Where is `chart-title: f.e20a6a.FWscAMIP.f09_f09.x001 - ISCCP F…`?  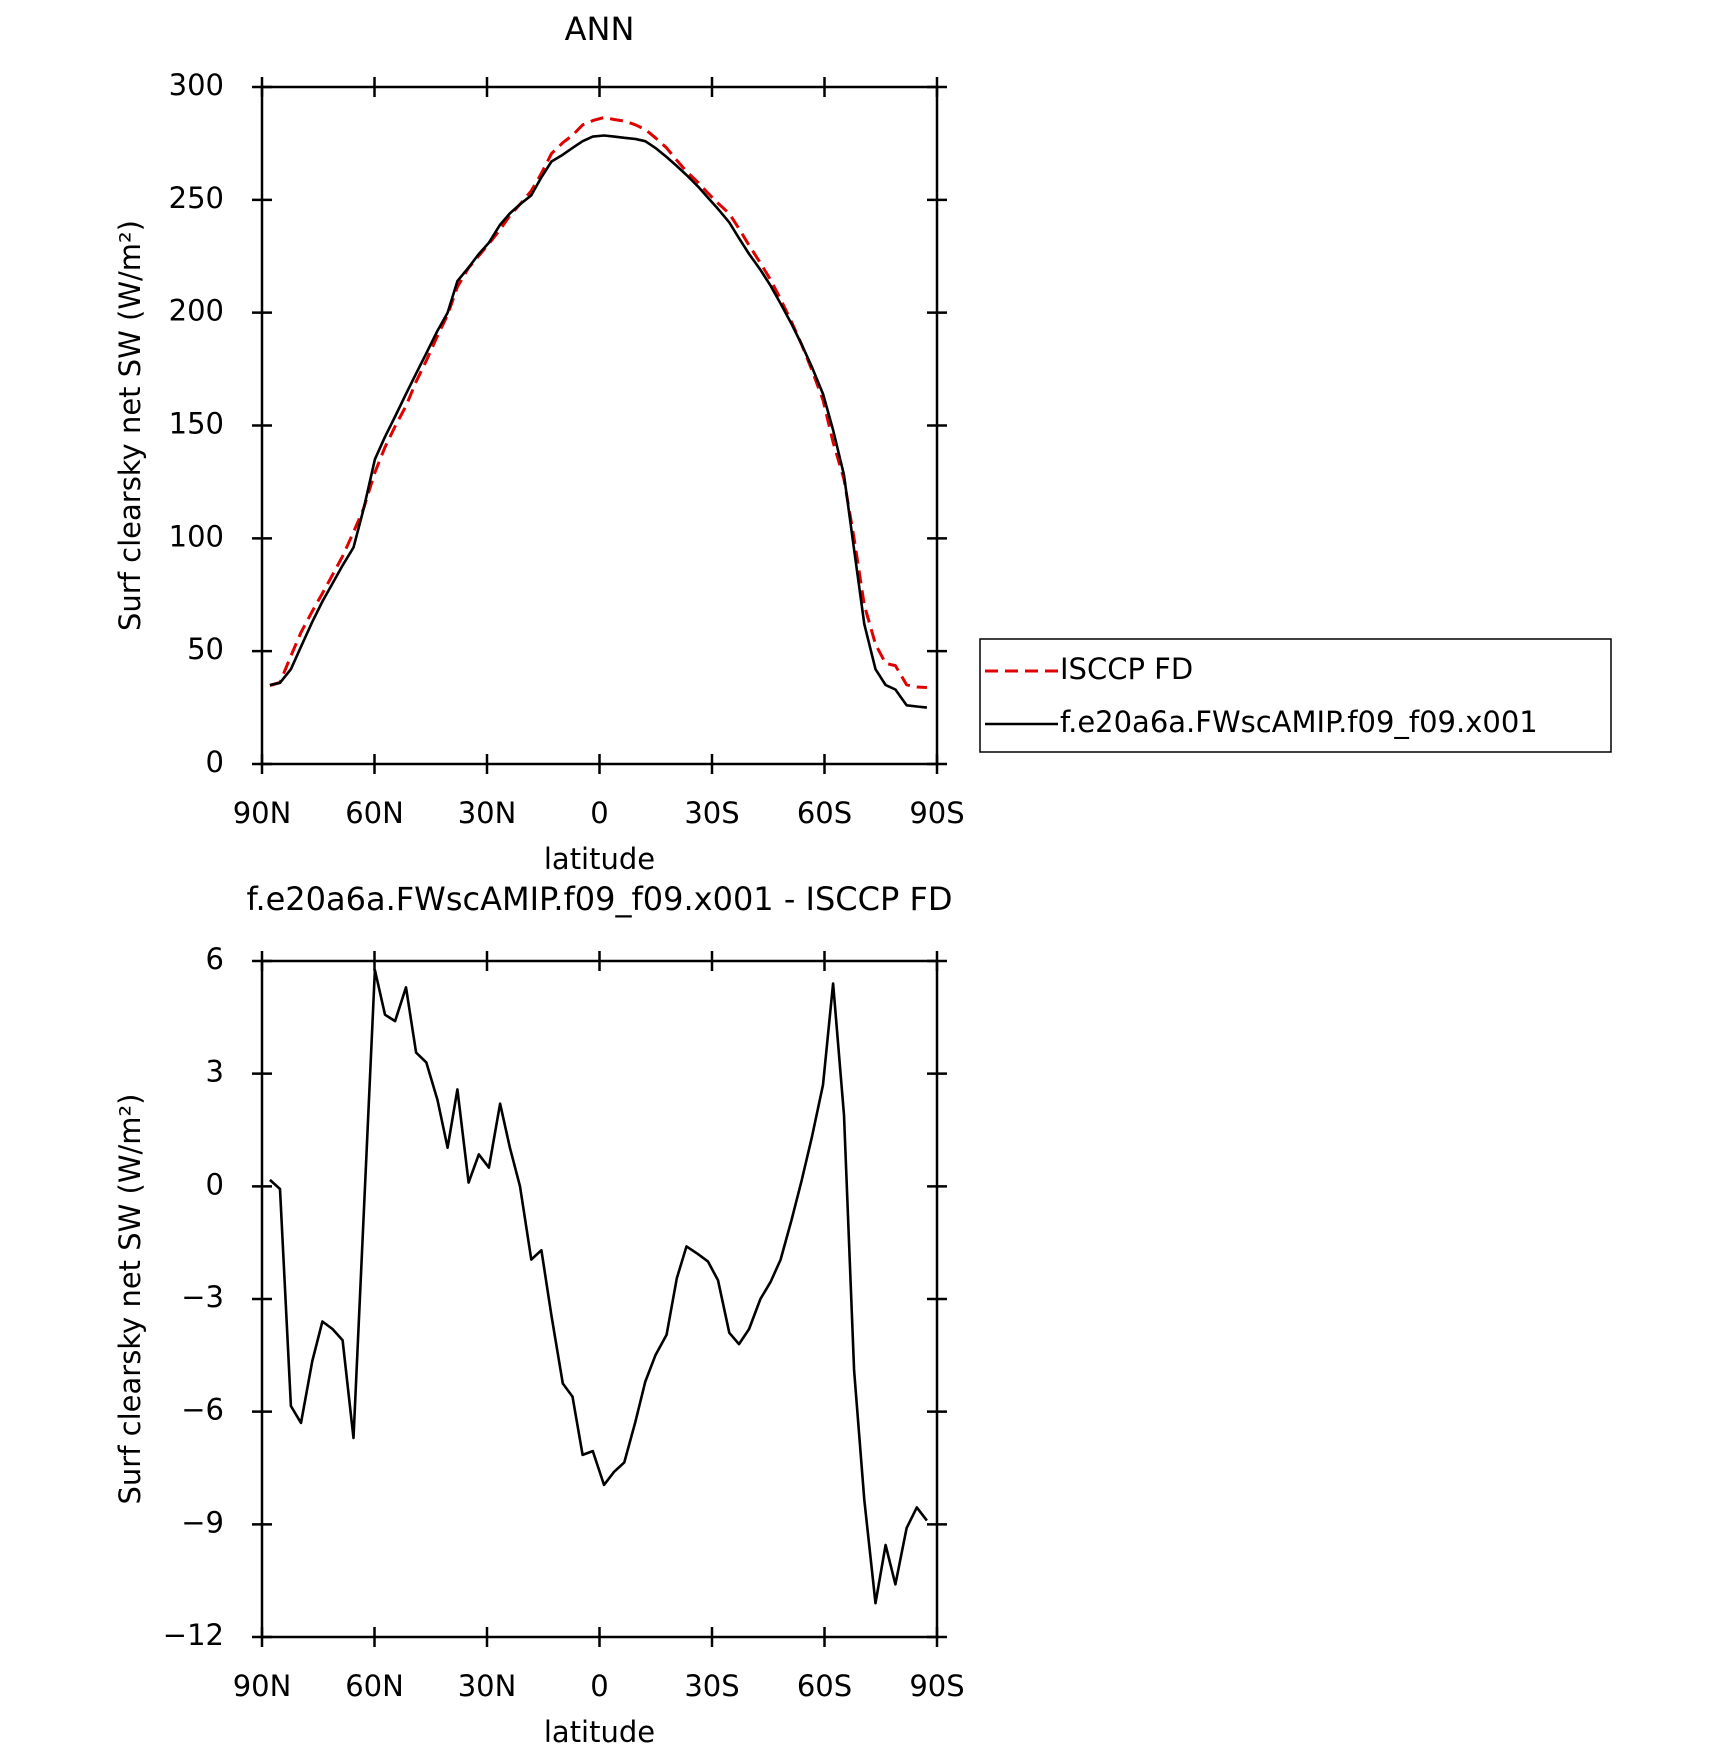 chart-title: f.e20a6a.FWscAMIP.f09_f09.x001 - ISCCP F… is located at coordinates (600, 899).